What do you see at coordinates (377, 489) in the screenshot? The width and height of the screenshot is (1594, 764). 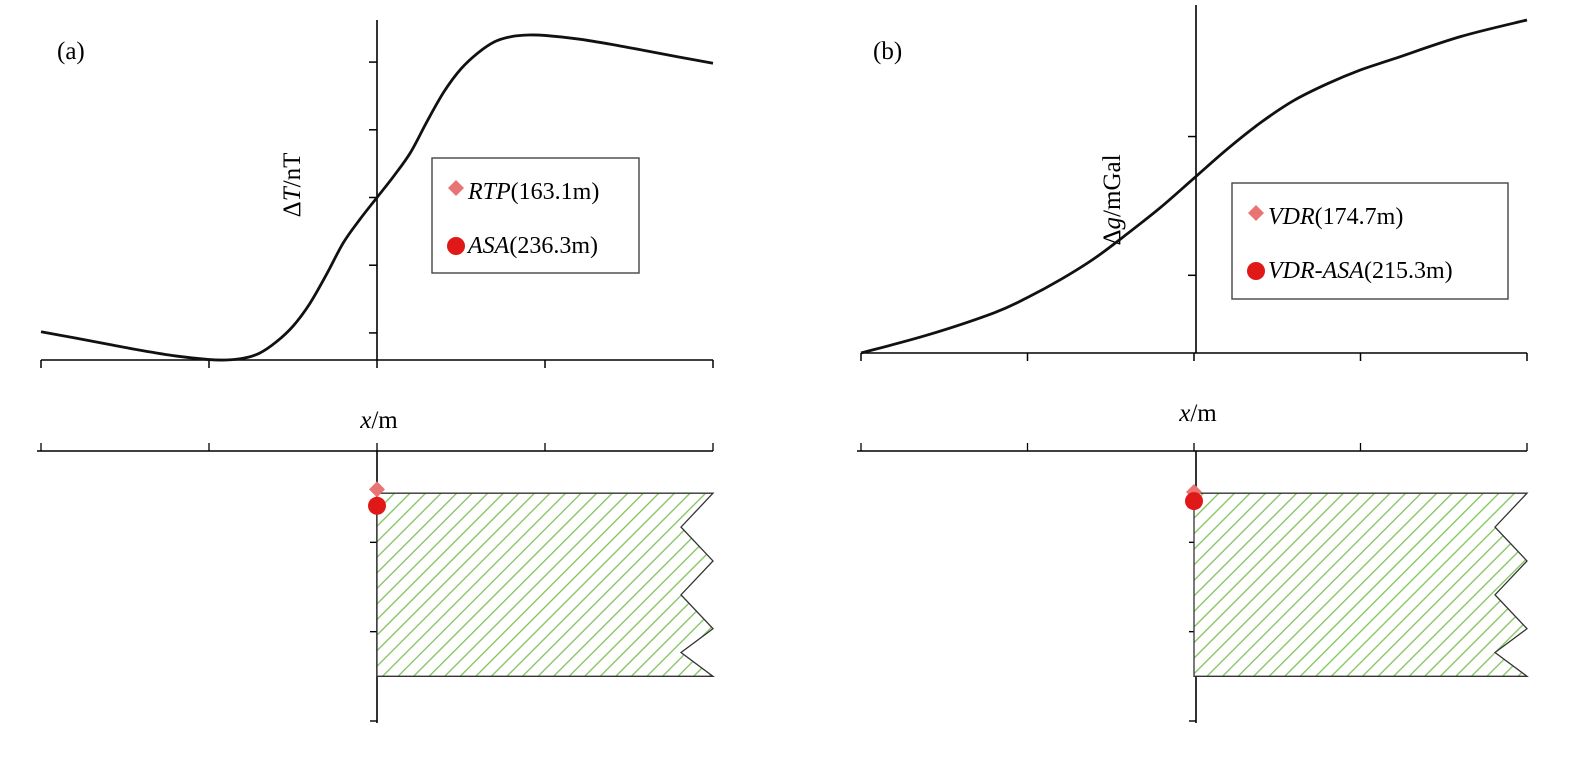 I see `depth-diamond-marker` at bounding box center [377, 489].